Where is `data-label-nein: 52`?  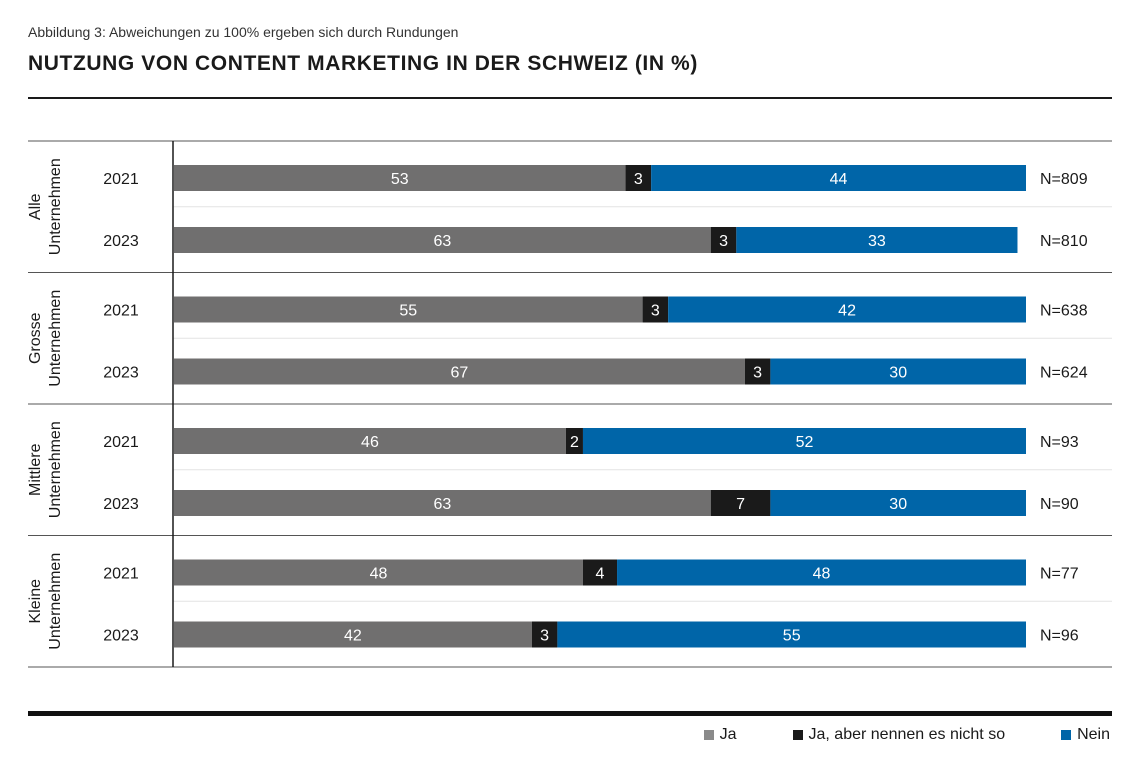
data-label-nein: 52 is located at coordinates (805, 442).